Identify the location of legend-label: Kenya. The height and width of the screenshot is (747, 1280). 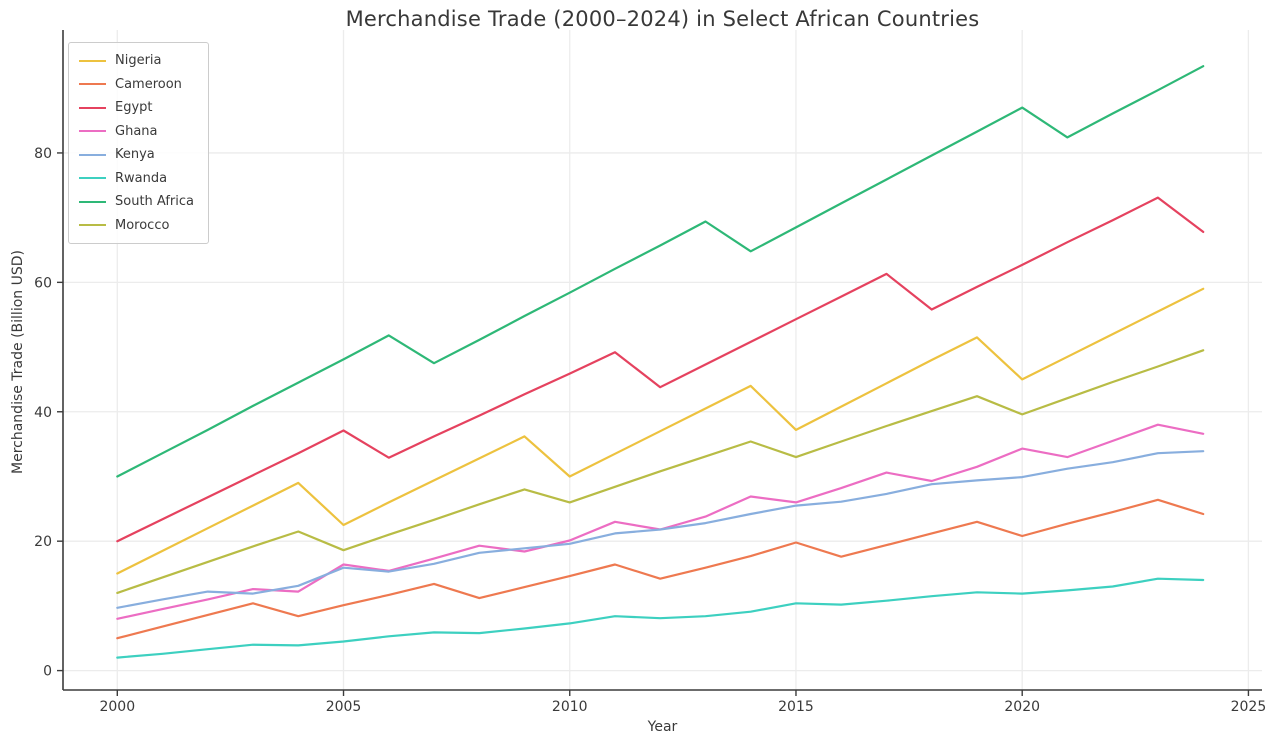
(135, 155).